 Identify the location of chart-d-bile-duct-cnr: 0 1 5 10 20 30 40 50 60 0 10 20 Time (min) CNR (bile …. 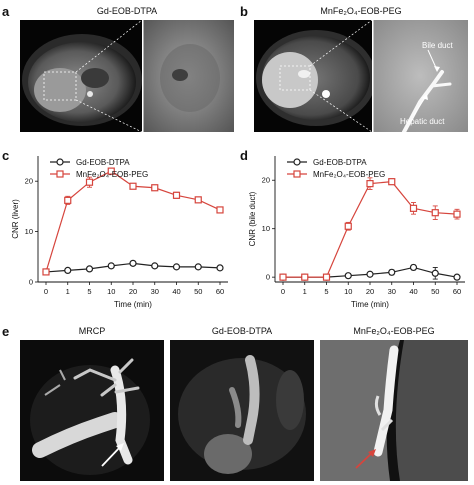
(356, 232).